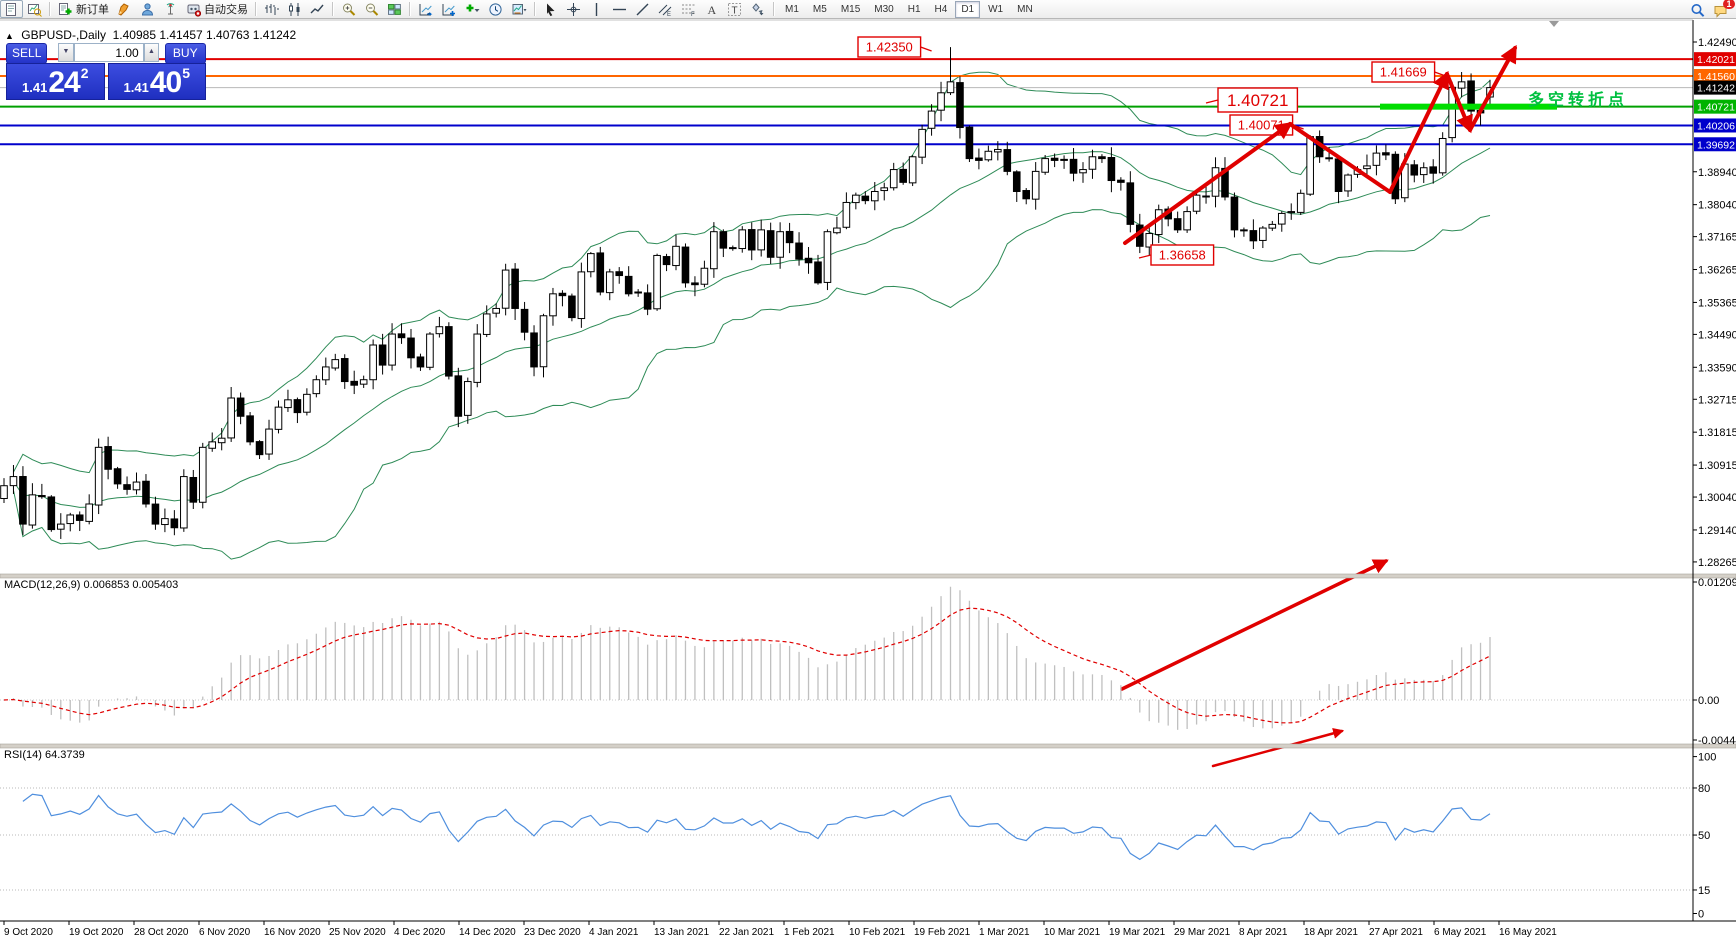 The width and height of the screenshot is (1736, 939). I want to click on notification-badge: 1, so click(1729, 4).